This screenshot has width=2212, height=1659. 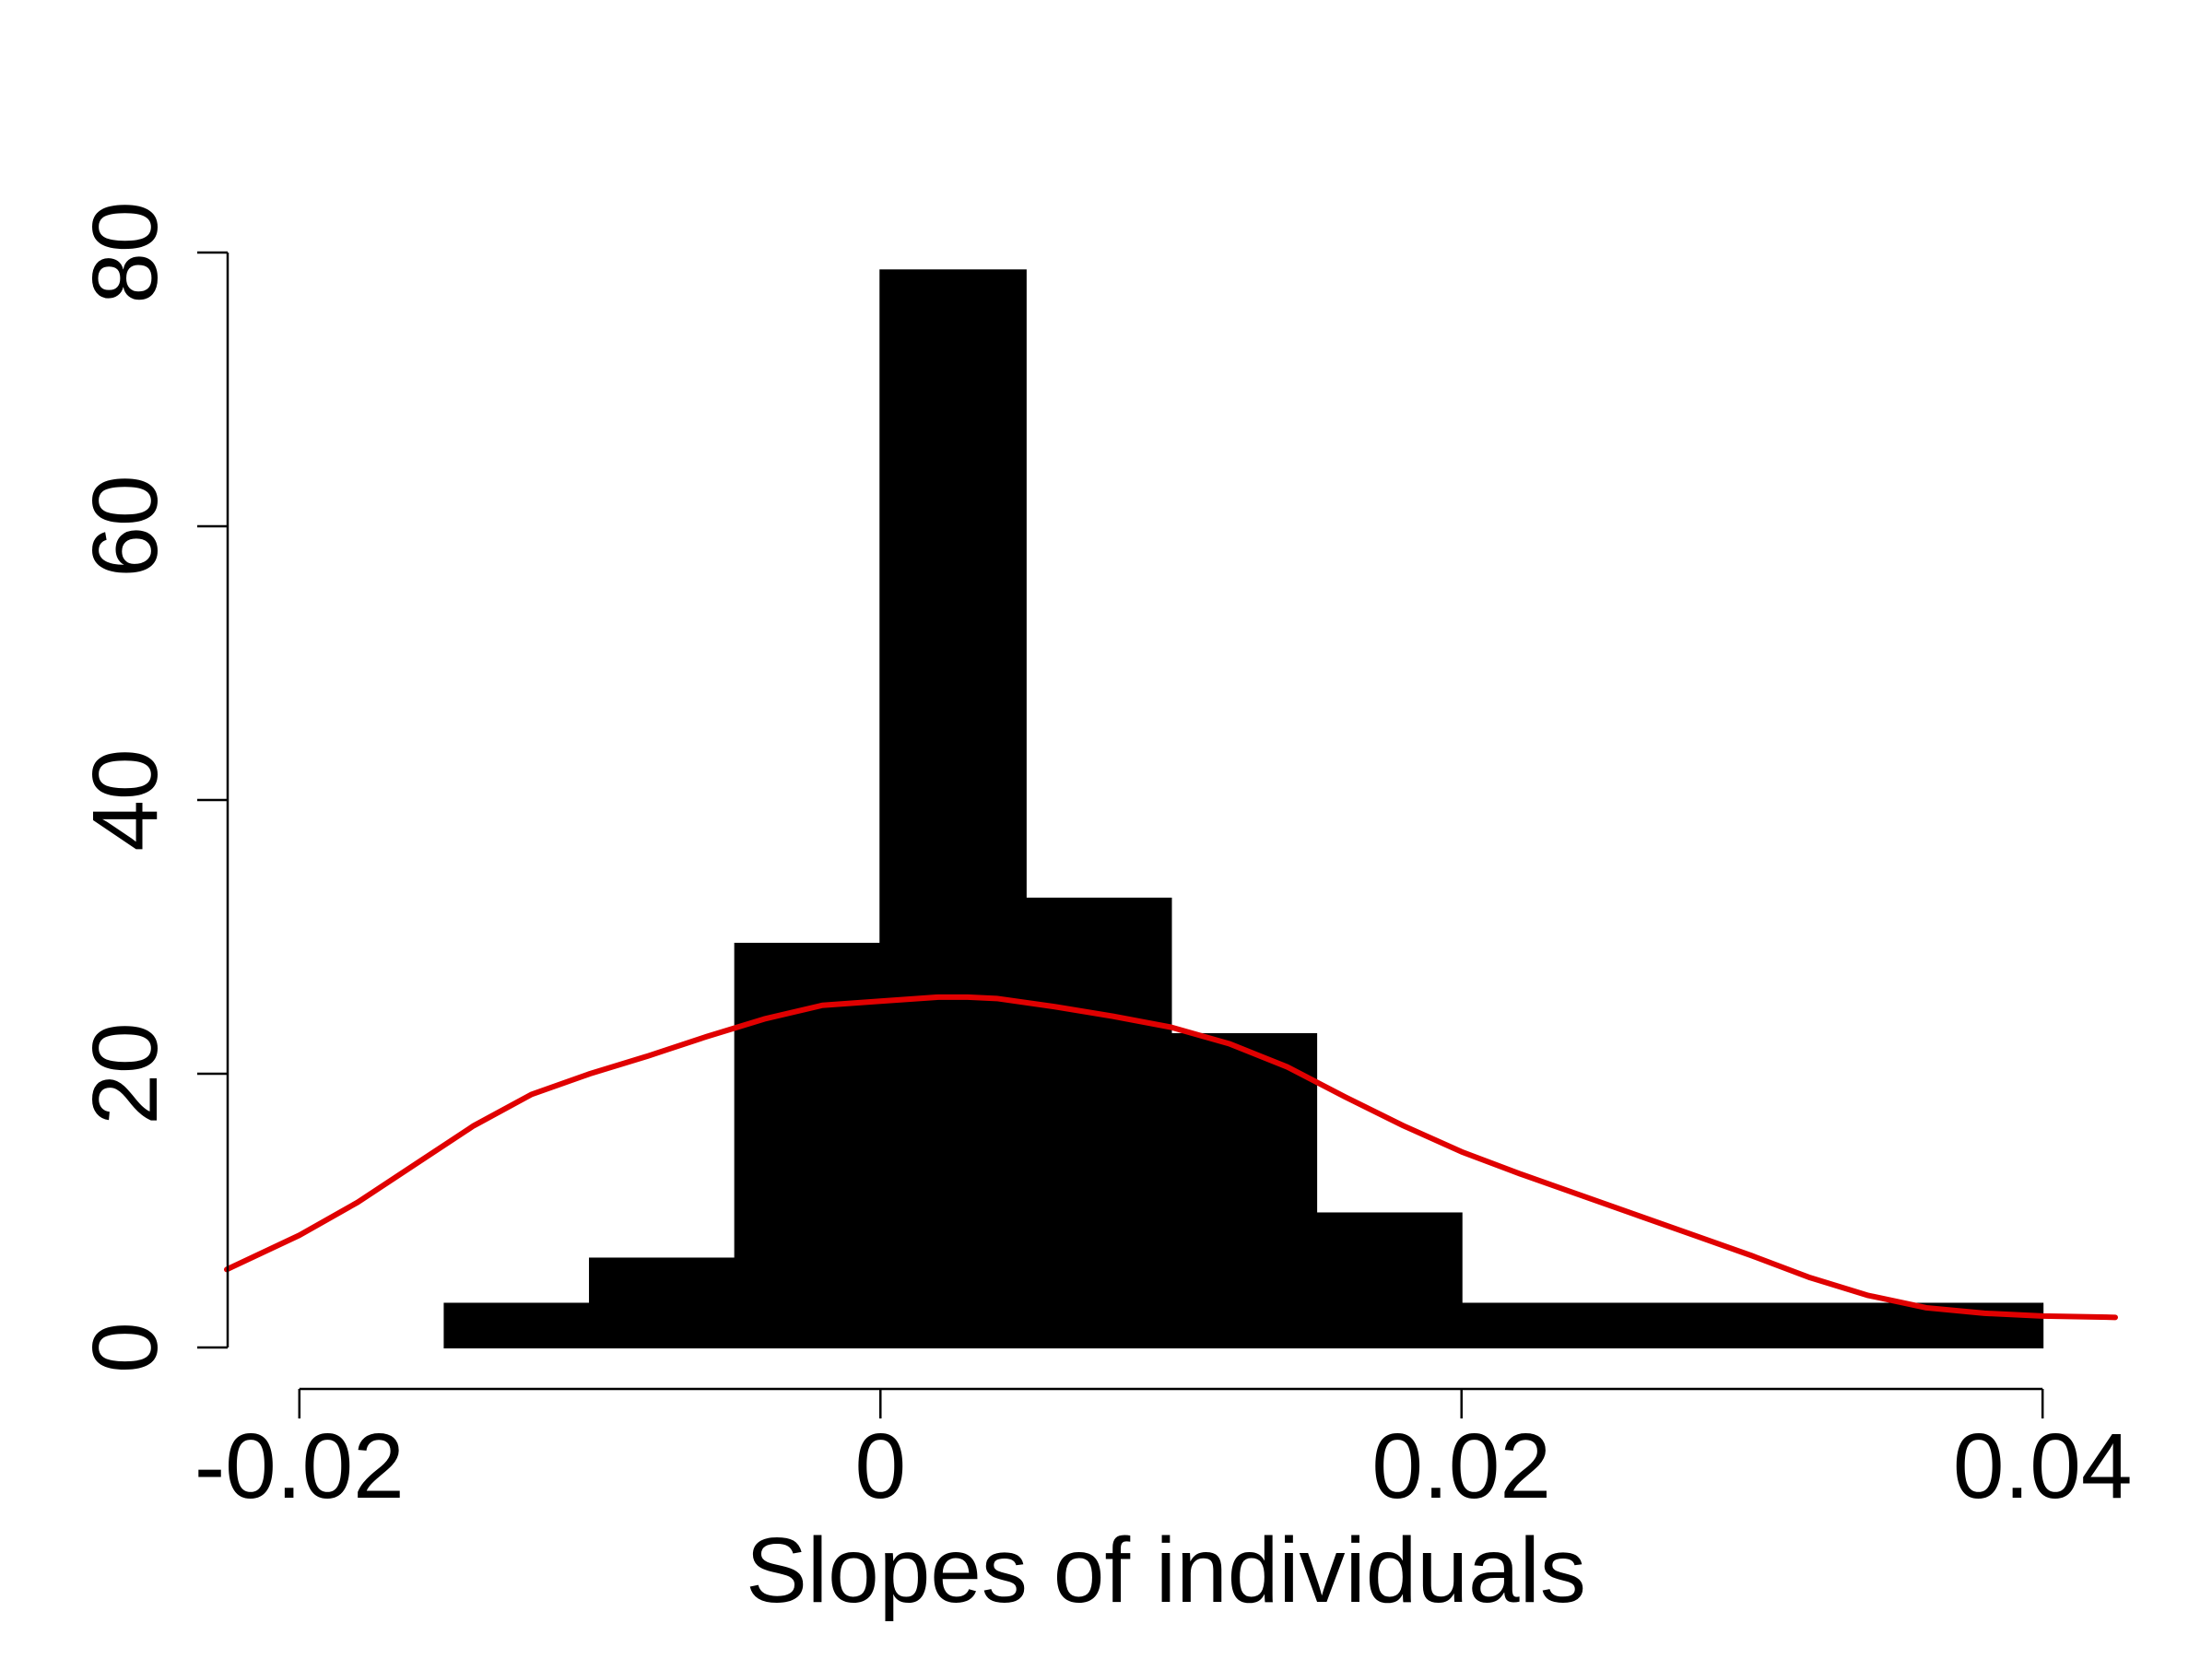 What do you see at coordinates (125, 252) in the screenshot?
I see `y-tick-label-4: 80` at bounding box center [125, 252].